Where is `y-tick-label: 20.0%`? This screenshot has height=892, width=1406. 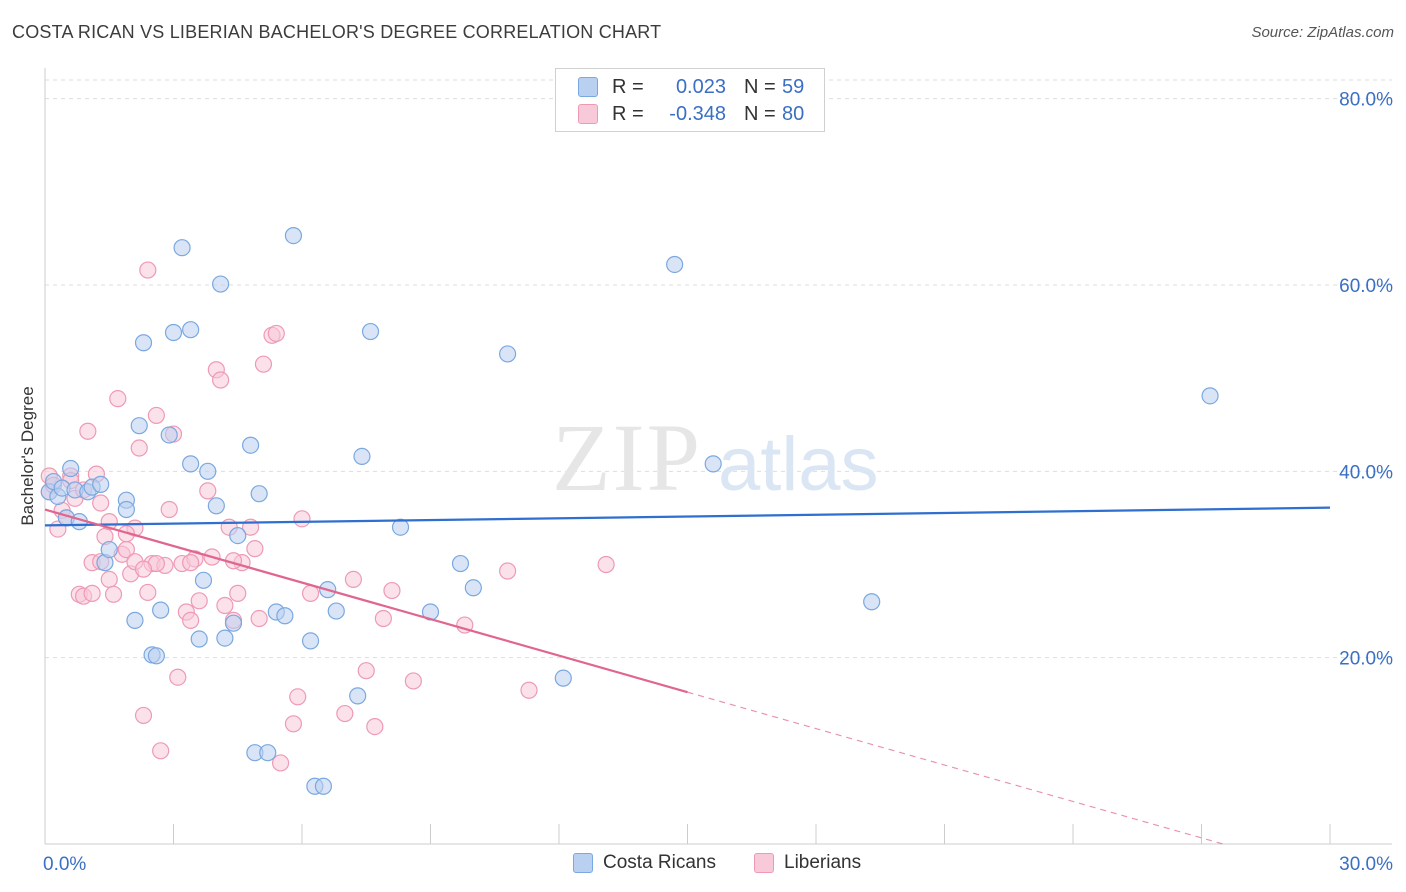 y-tick-label: 20.0% is located at coordinates (1366, 659).